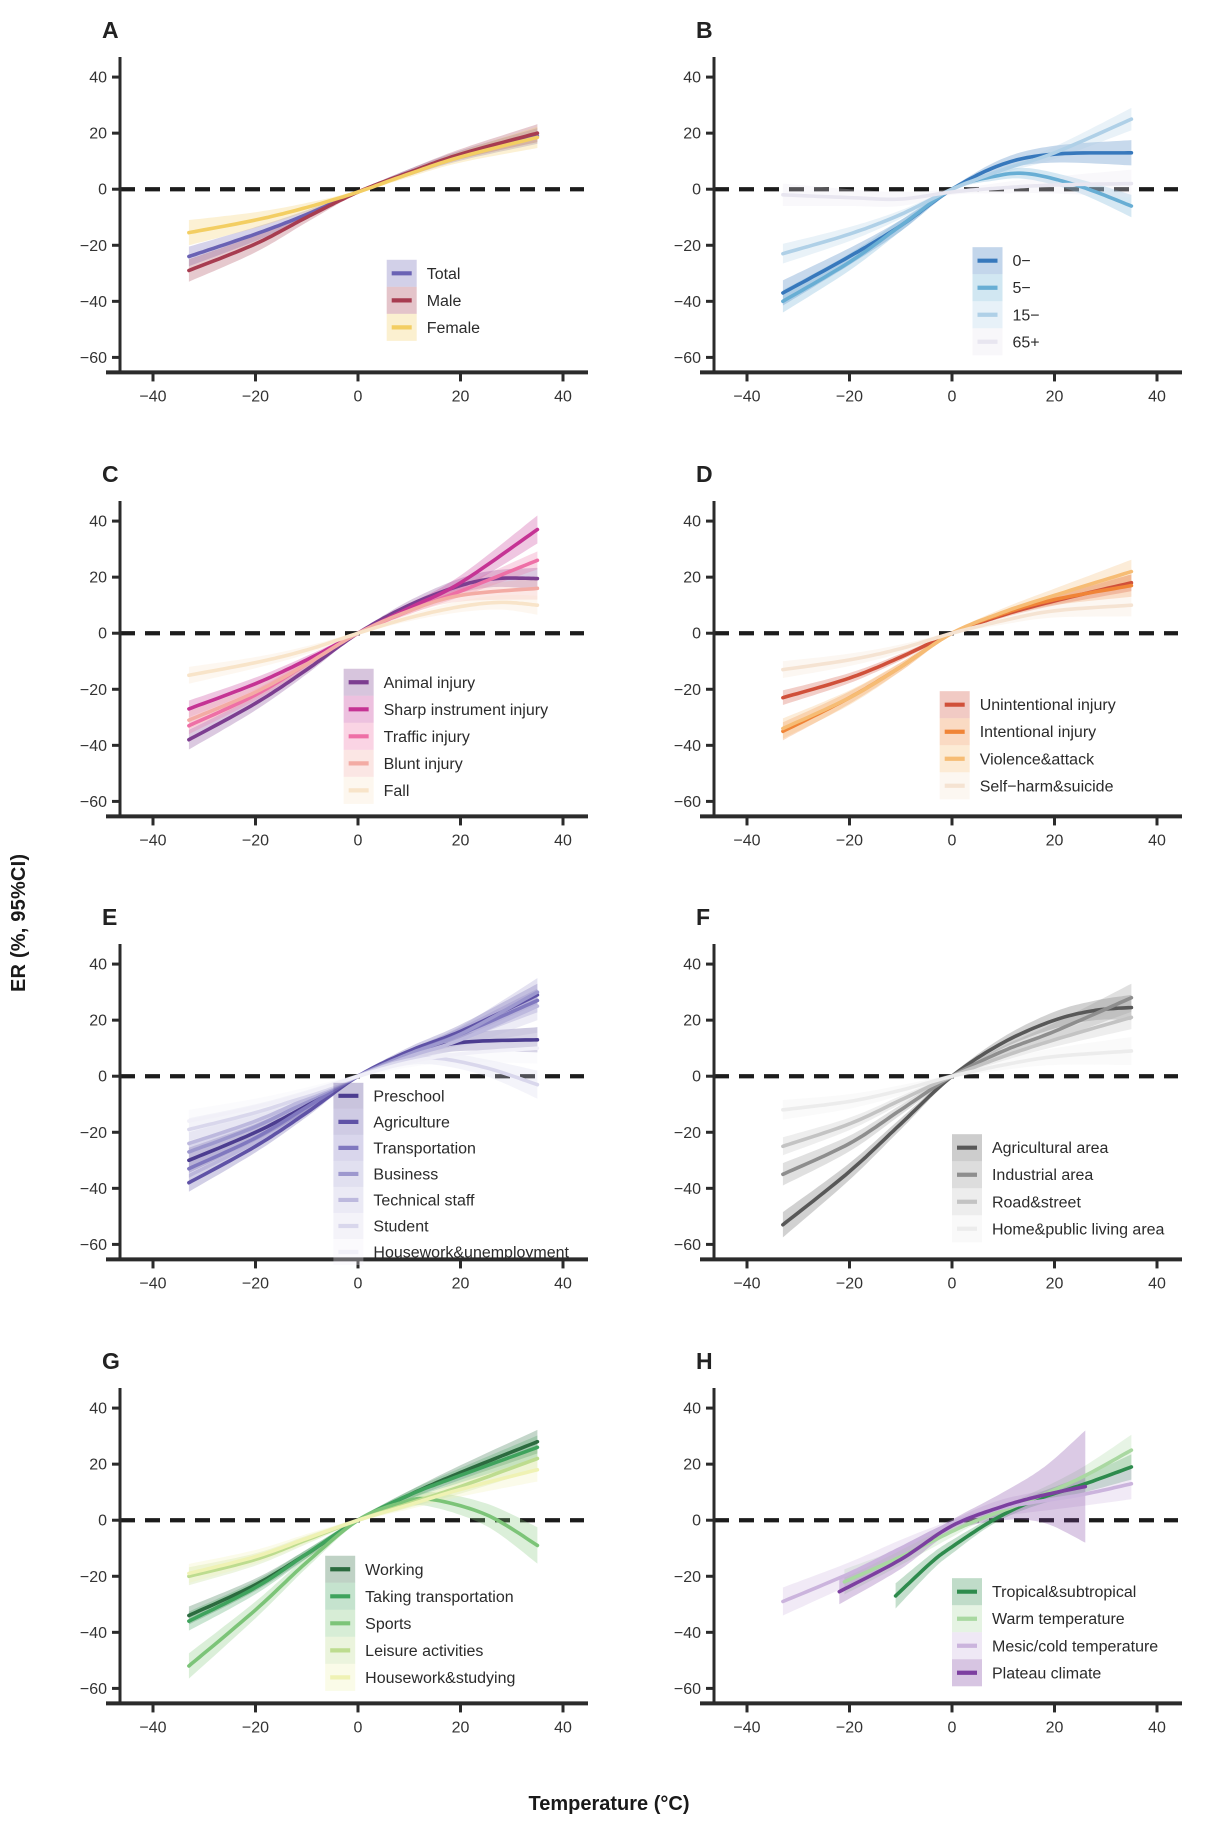 This screenshot has width=1218, height=1828. I want to click on legend-item-male: Male, so click(423, 300).